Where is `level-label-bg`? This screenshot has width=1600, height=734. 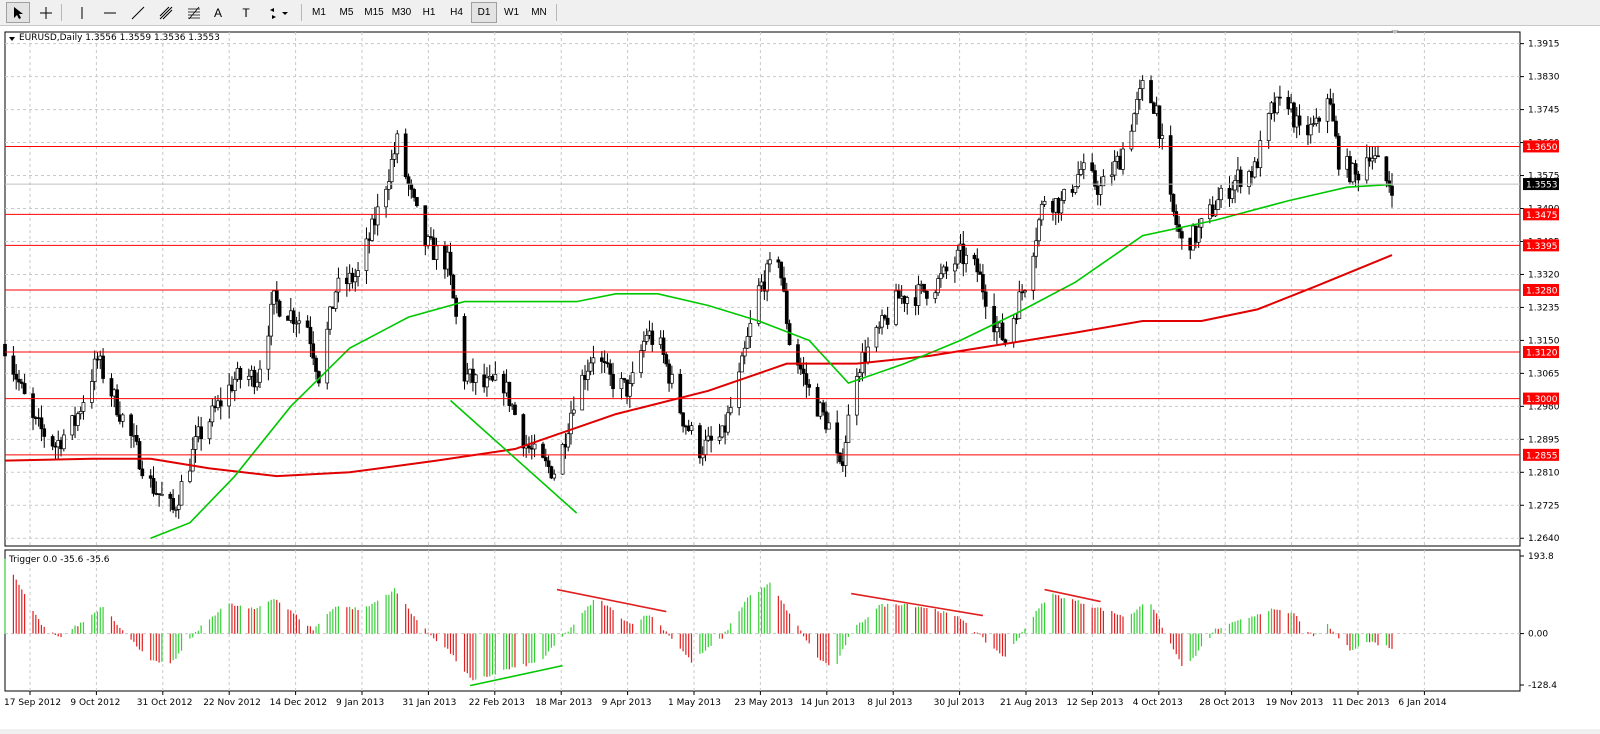
level-label-bg is located at coordinates (1541, 454).